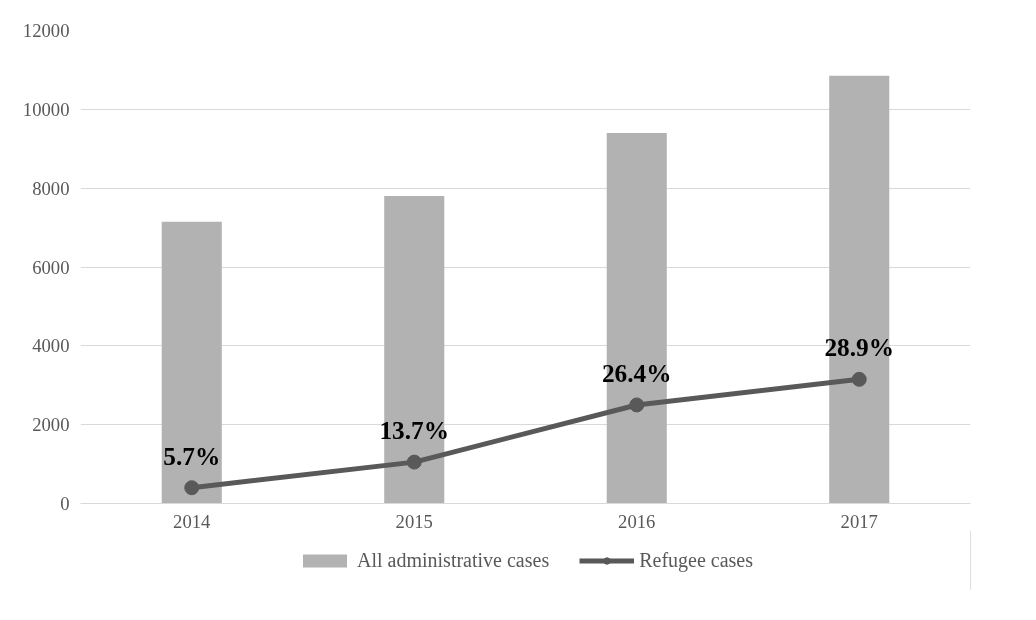  What do you see at coordinates (51, 188) in the screenshot?
I see `y-tick-label: 8000` at bounding box center [51, 188].